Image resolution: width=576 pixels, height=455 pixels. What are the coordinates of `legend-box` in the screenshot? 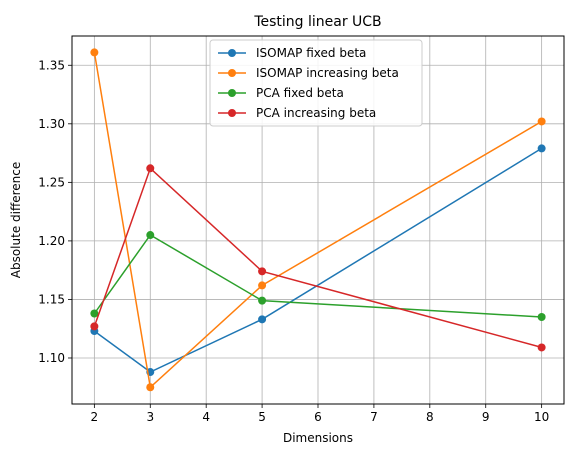 It's located at (316, 83).